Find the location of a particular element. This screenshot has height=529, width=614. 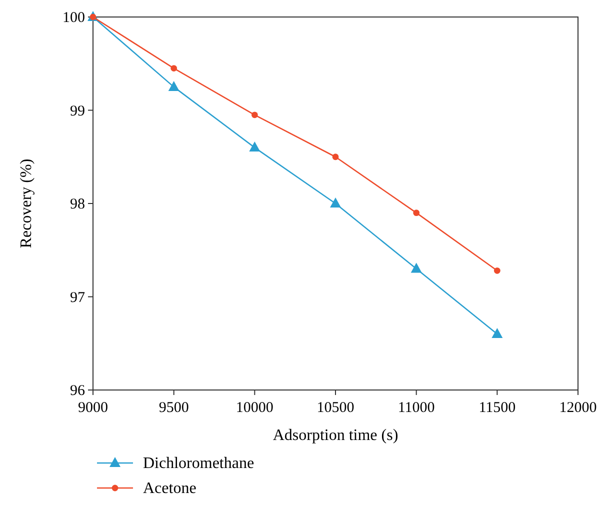

y-tick-label: 96 is located at coordinates (78, 391).